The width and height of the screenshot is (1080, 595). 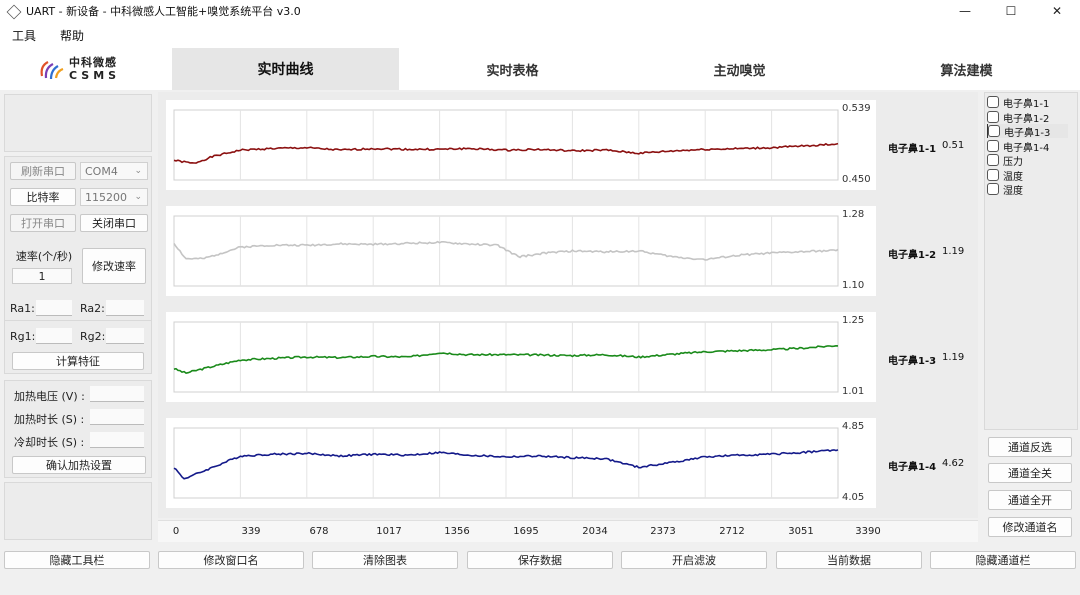 I want to click on x-tick-label: 1356, so click(x=457, y=531).